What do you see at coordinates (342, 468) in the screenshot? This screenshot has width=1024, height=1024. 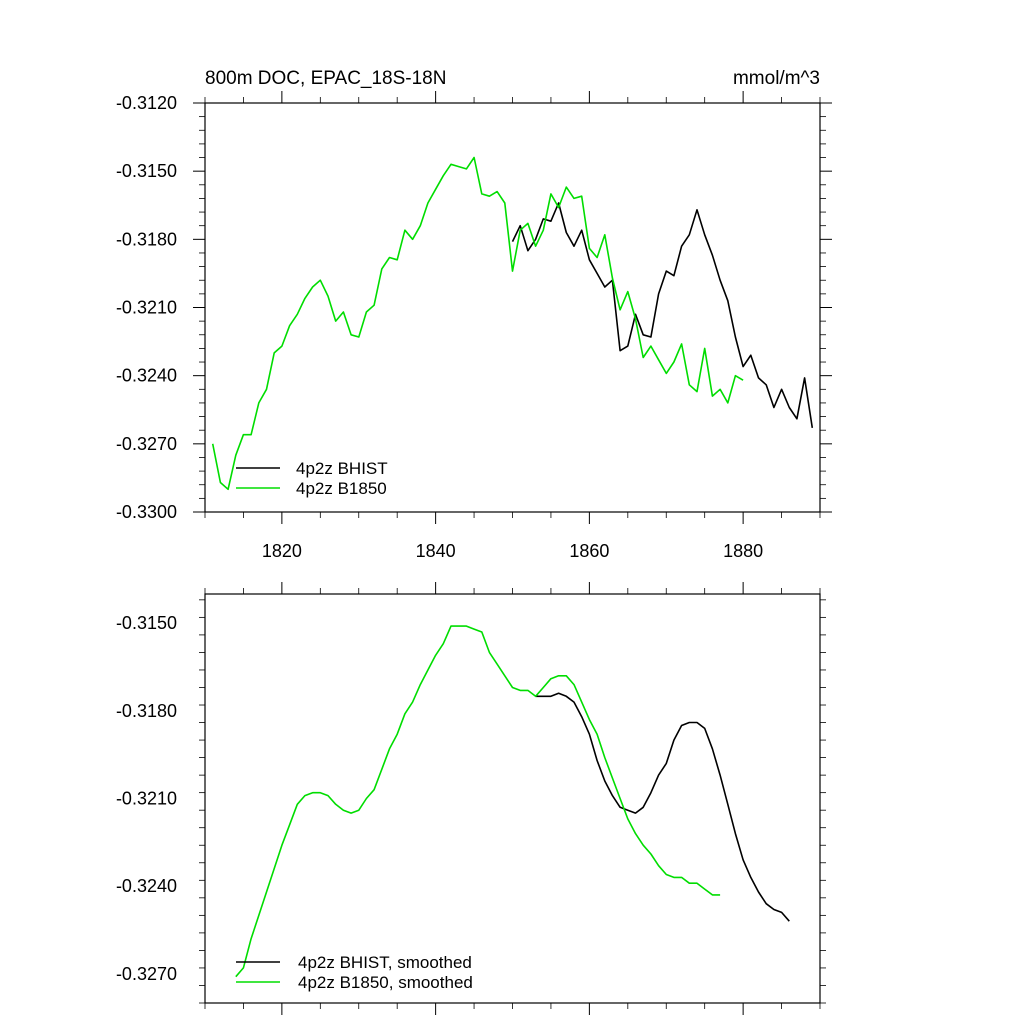 I see `legend-entry: 4p2z BHIST` at bounding box center [342, 468].